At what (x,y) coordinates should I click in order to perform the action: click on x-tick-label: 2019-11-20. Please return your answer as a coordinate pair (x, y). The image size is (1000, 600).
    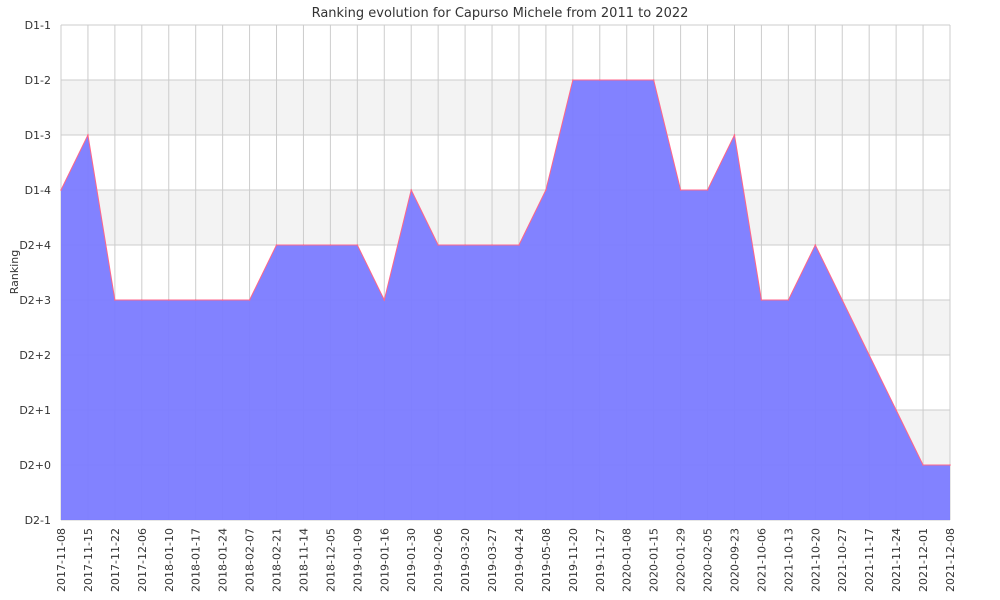
    Looking at the image, I should click on (573, 560).